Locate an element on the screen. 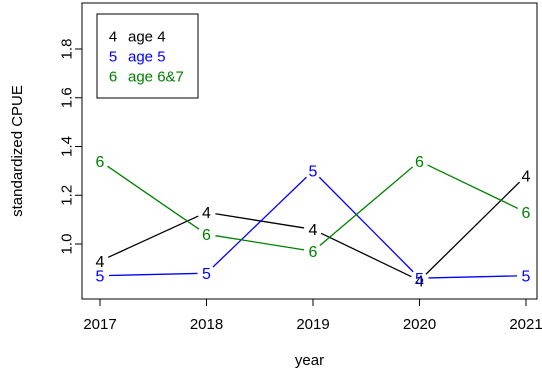 The height and width of the screenshot is (376, 542). x-axis: 2017 2018 2019 2020 2021 is located at coordinates (312, 315).